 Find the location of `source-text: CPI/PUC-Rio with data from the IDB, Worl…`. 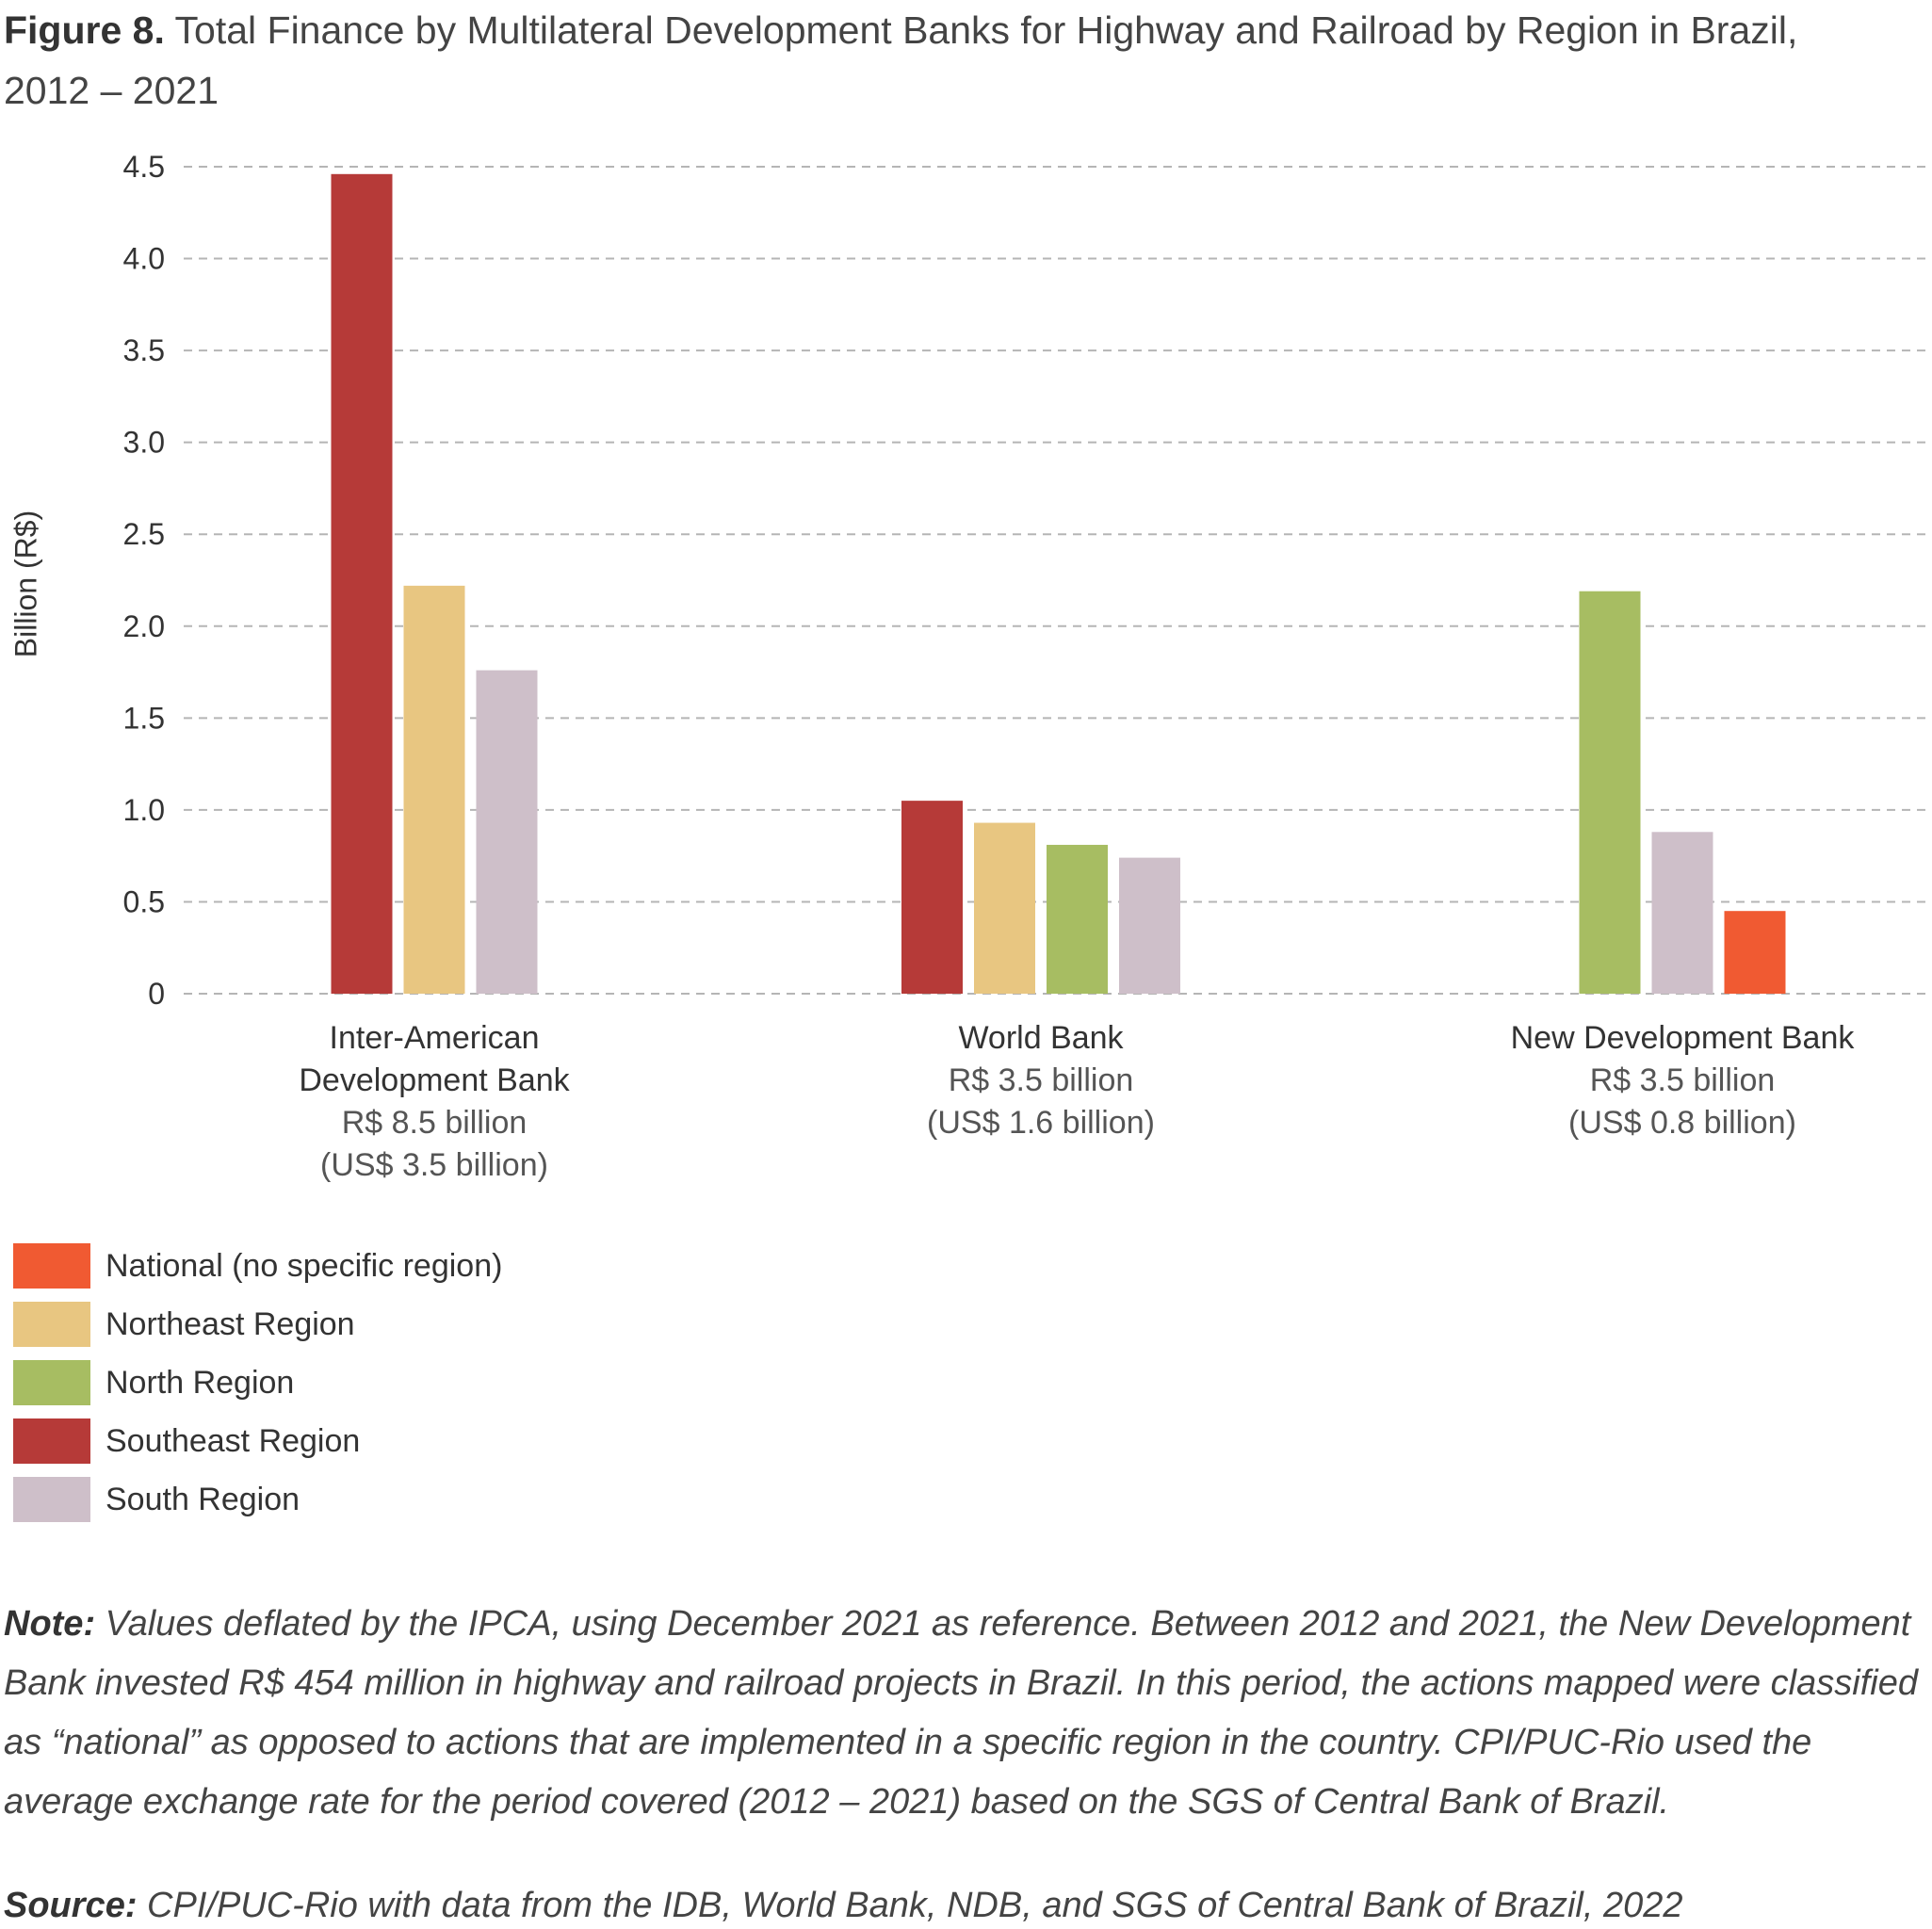

source-text: CPI/PUC-Rio with data from the IDB, Worl… is located at coordinates (915, 1905).